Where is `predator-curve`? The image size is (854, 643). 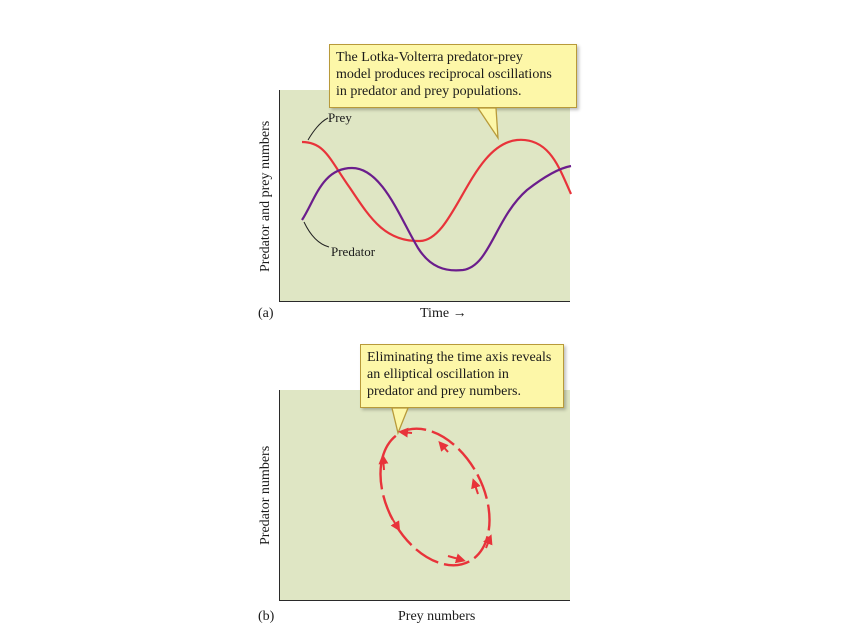
predator-curve is located at coordinates (436, 218).